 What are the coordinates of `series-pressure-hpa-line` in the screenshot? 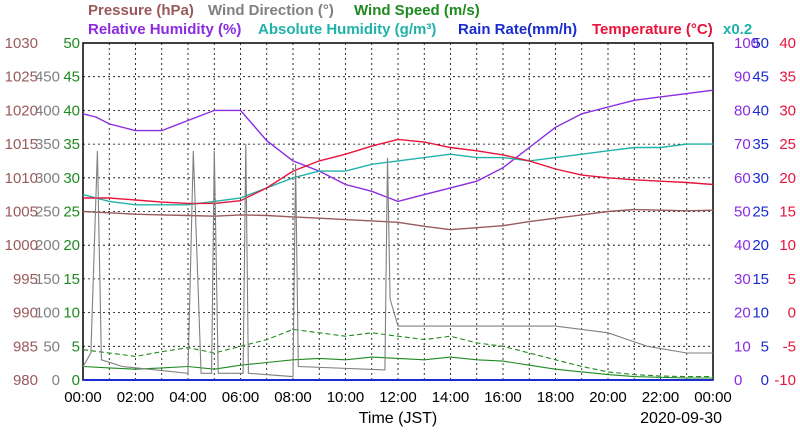 It's located at (398, 219).